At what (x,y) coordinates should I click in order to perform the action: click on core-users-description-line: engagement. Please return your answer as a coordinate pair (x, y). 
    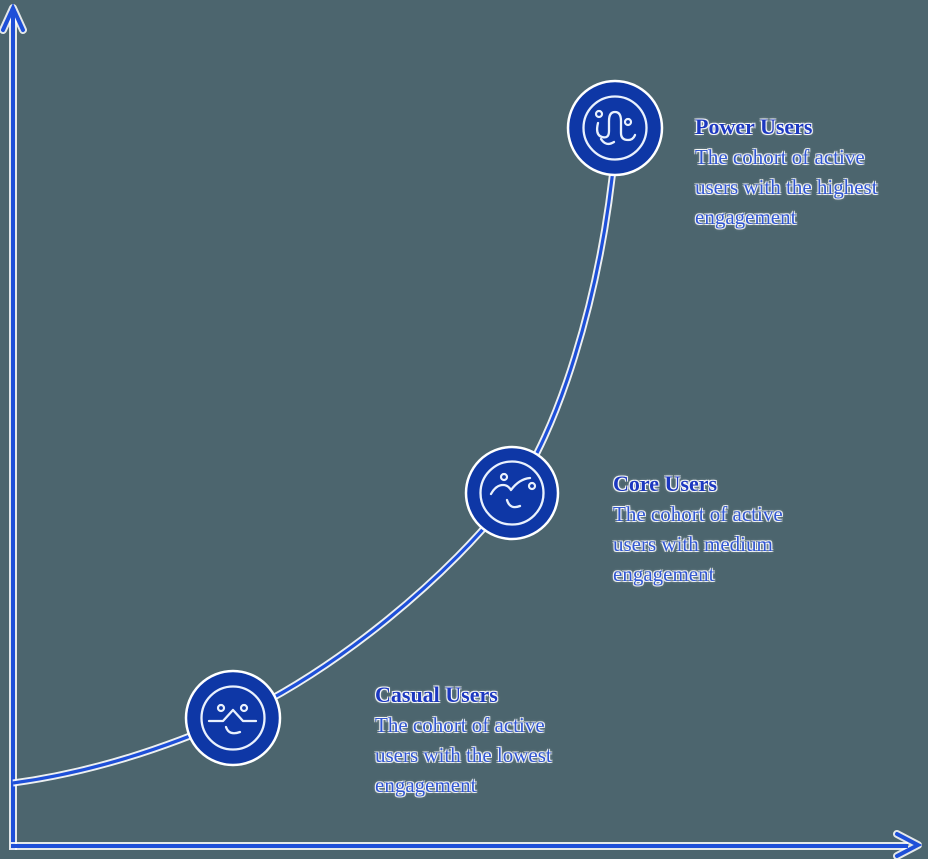
    Looking at the image, I should click on (664, 574).